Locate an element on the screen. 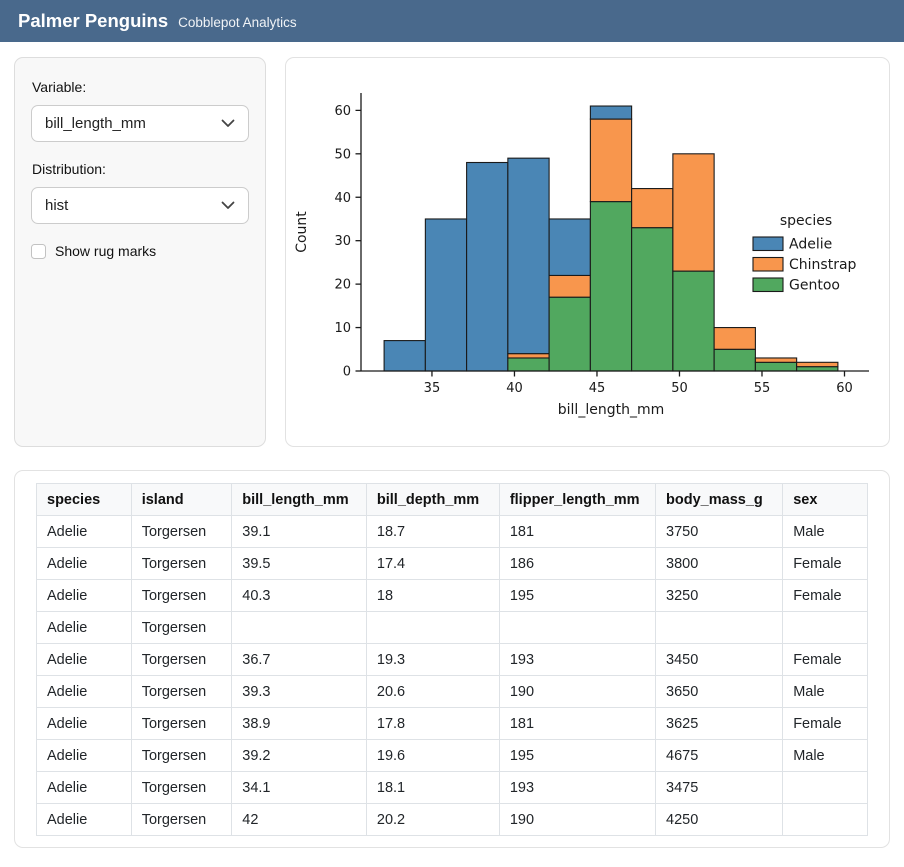 Image resolution: width=904 pixels, height=867 pixels. svg-text: 35 is located at coordinates (432, 388).